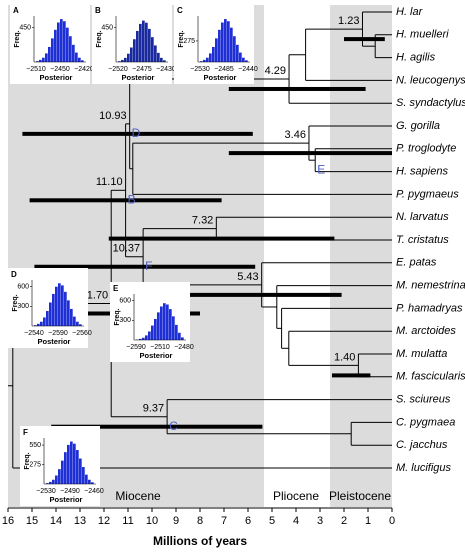 The height and width of the screenshot is (555, 465). I want to click on taxon-label: S. sciureus, so click(423, 400).